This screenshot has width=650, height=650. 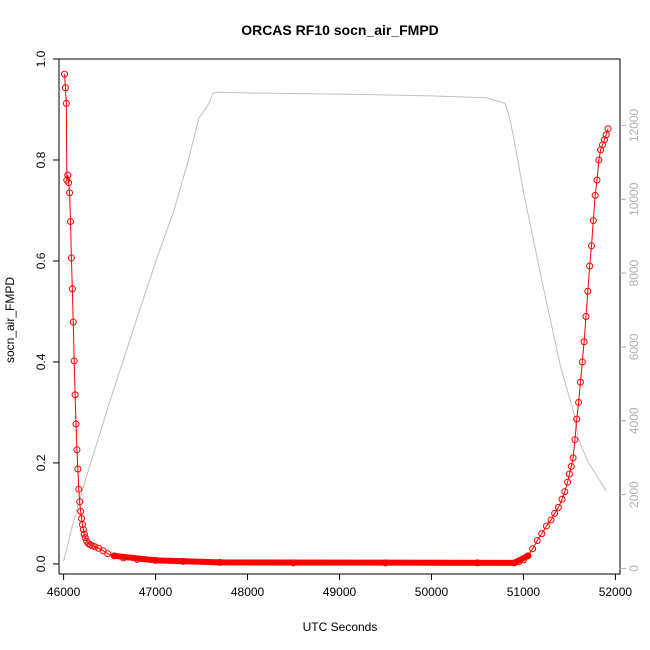 What do you see at coordinates (340, 627) in the screenshot?
I see `x-axis-label: UTC Seconds` at bounding box center [340, 627].